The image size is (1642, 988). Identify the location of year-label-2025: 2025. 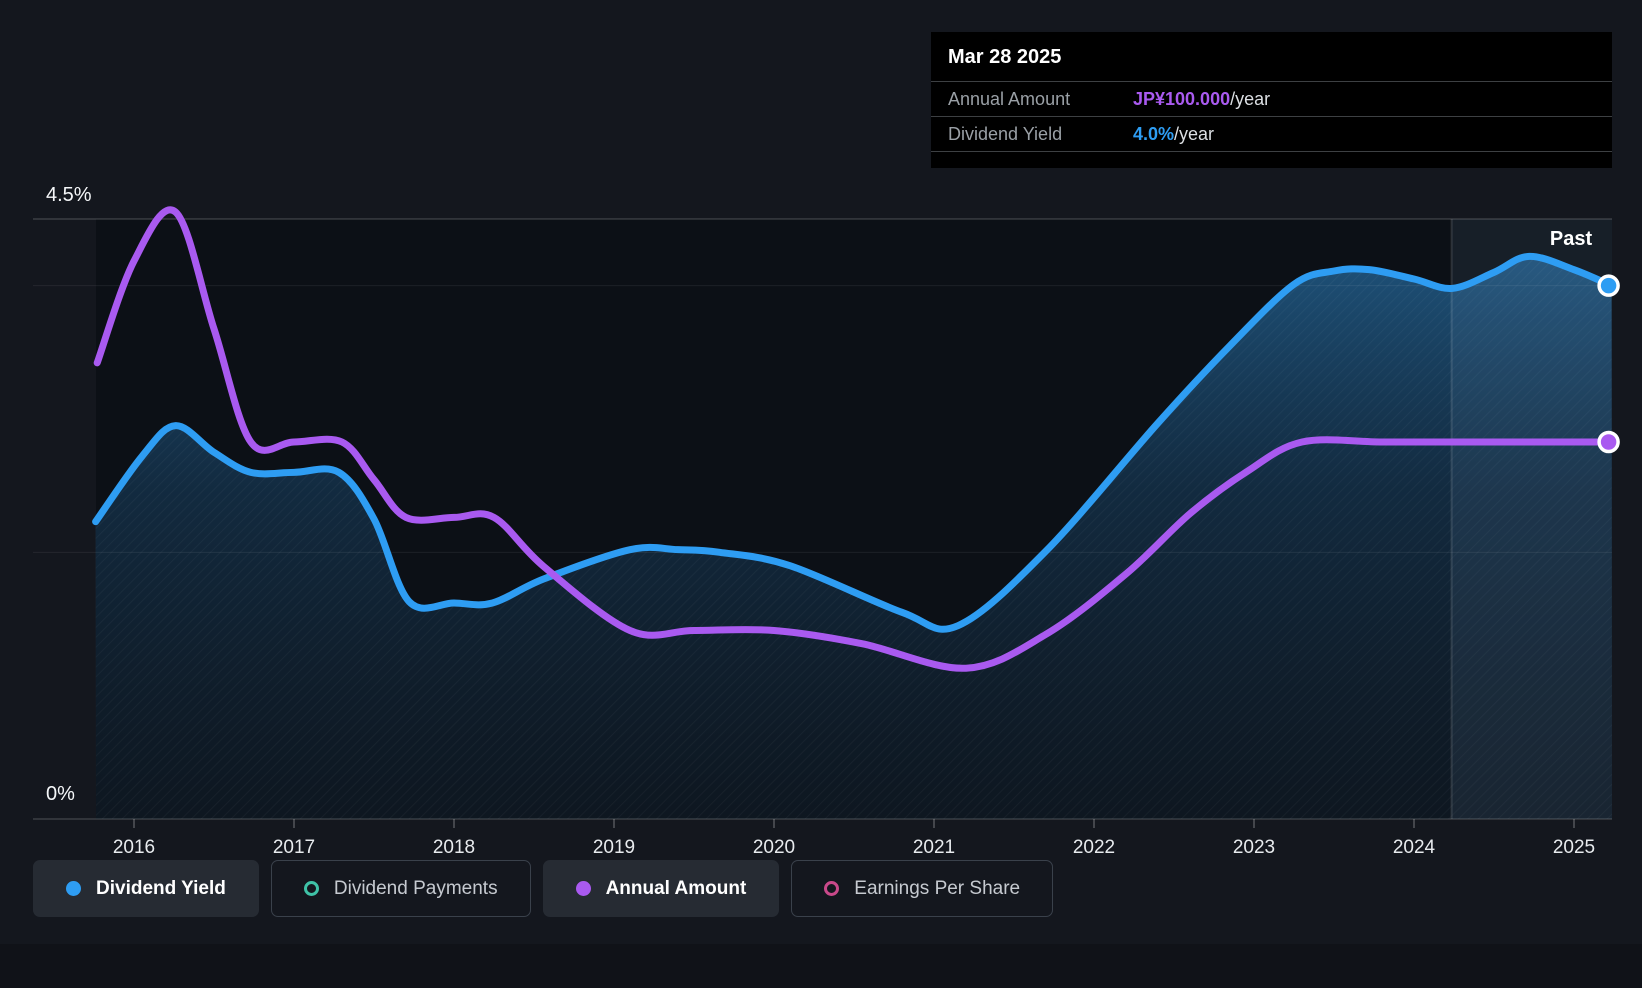
(1574, 847).